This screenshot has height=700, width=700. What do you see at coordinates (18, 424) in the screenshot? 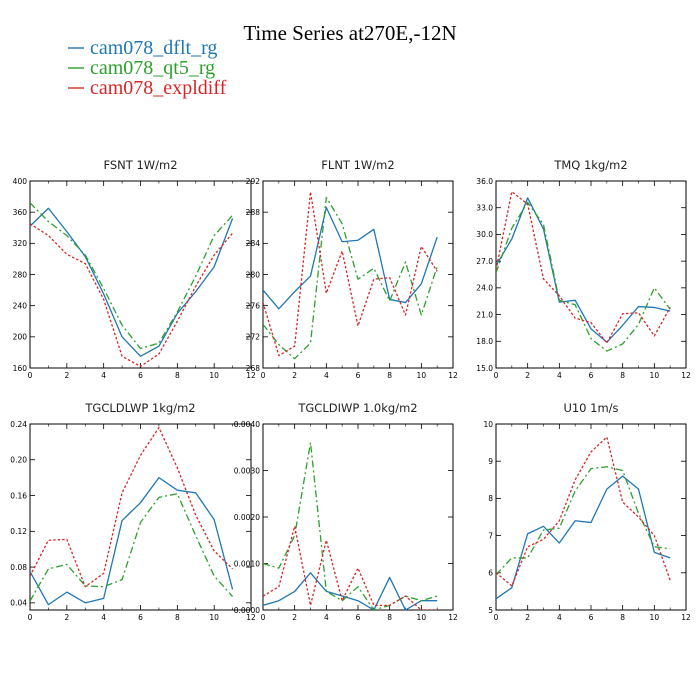
I see `y-tick-label: 0.24` at bounding box center [18, 424].